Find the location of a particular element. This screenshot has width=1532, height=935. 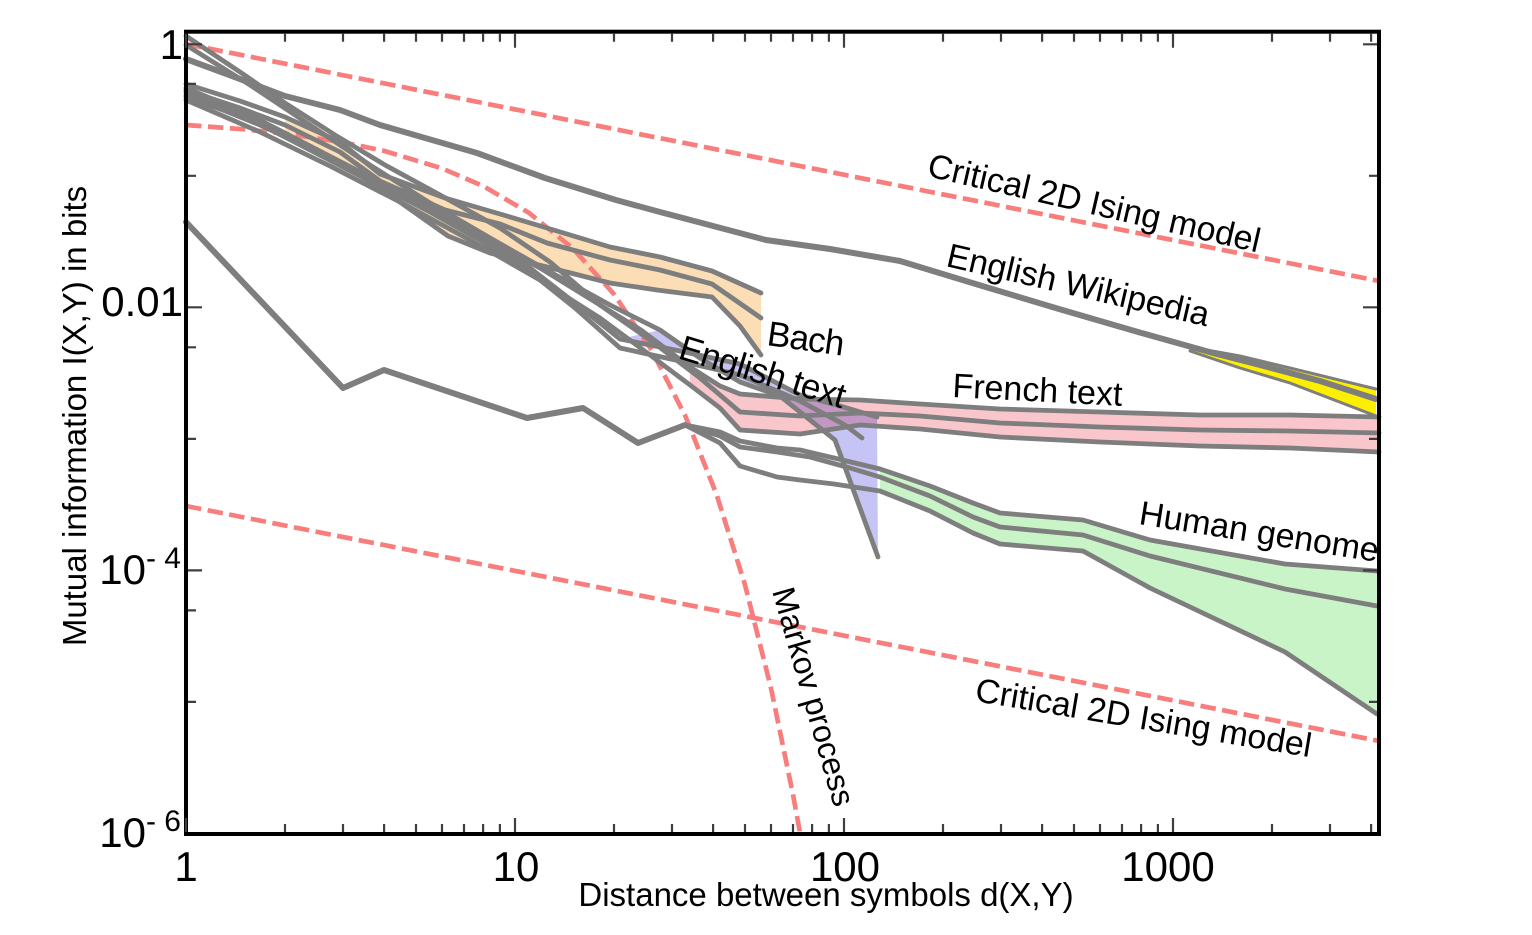

svg-text:Mutual information I(X,Y) in b: Mutual information I(X,Y) in bits is located at coordinates (74, 416).